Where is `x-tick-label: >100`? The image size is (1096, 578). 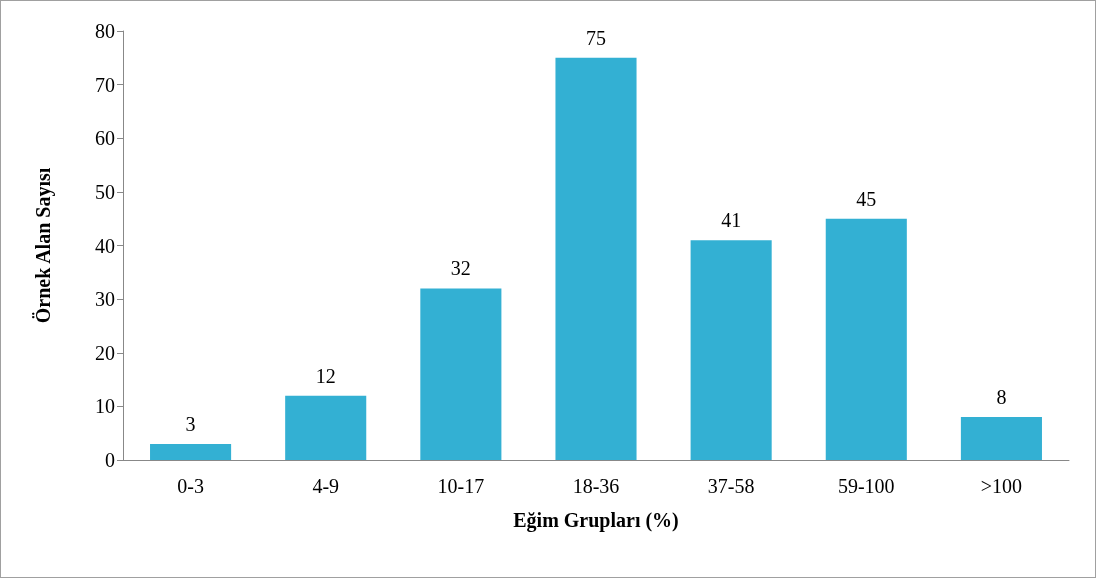
x-tick-label: >100 is located at coordinates (1001, 486).